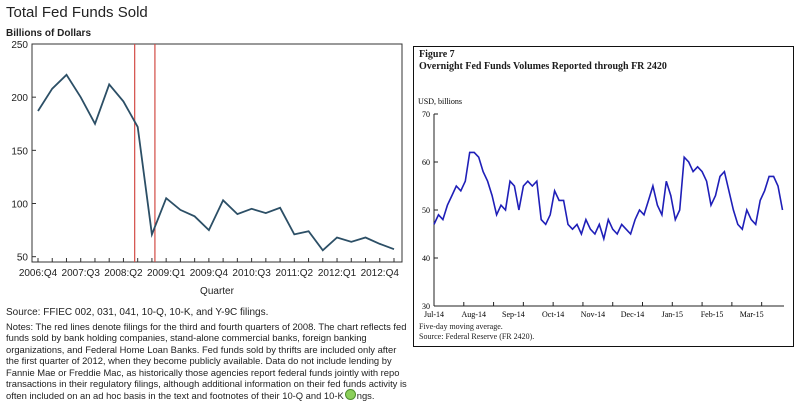 Image resolution: width=804 pixels, height=408 pixels. I want to click on x-tick-label: Feb-15, so click(712, 314).